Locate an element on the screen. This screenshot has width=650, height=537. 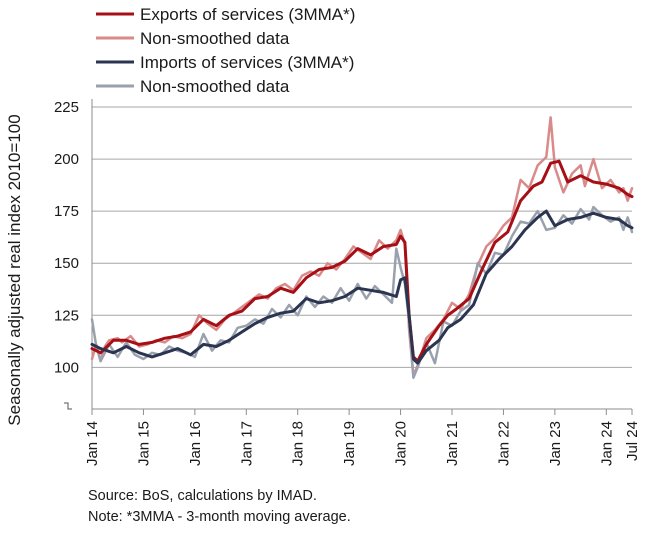
y-tick-label: 200 is located at coordinates (66, 159).